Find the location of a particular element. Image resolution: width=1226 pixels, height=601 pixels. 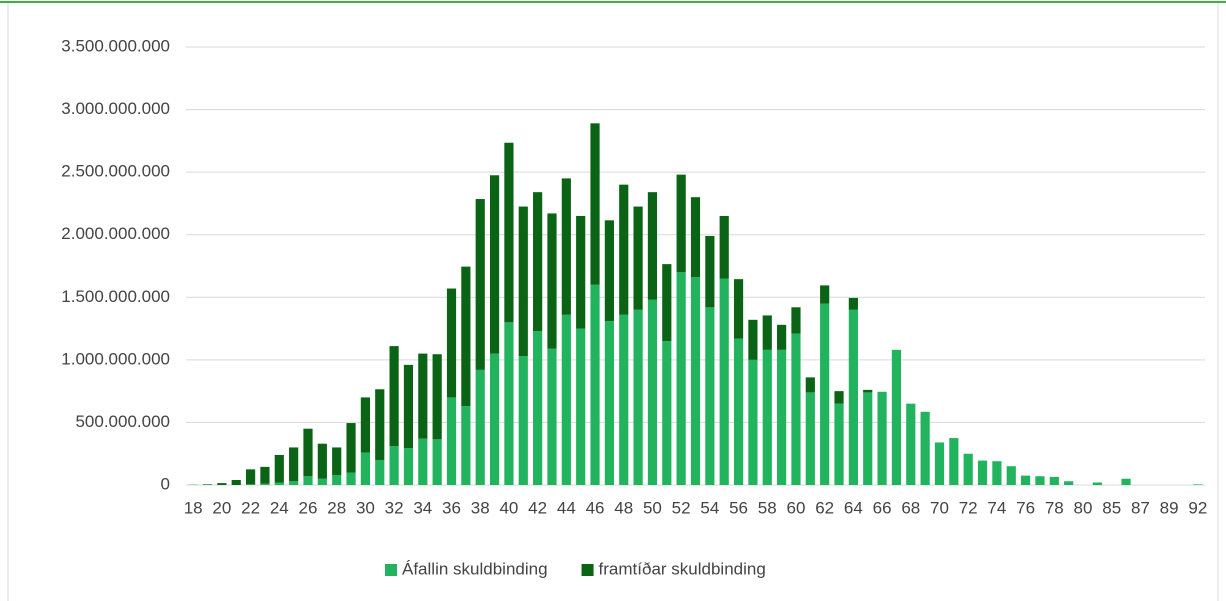

x-tick-label: 32 is located at coordinates (394, 507).